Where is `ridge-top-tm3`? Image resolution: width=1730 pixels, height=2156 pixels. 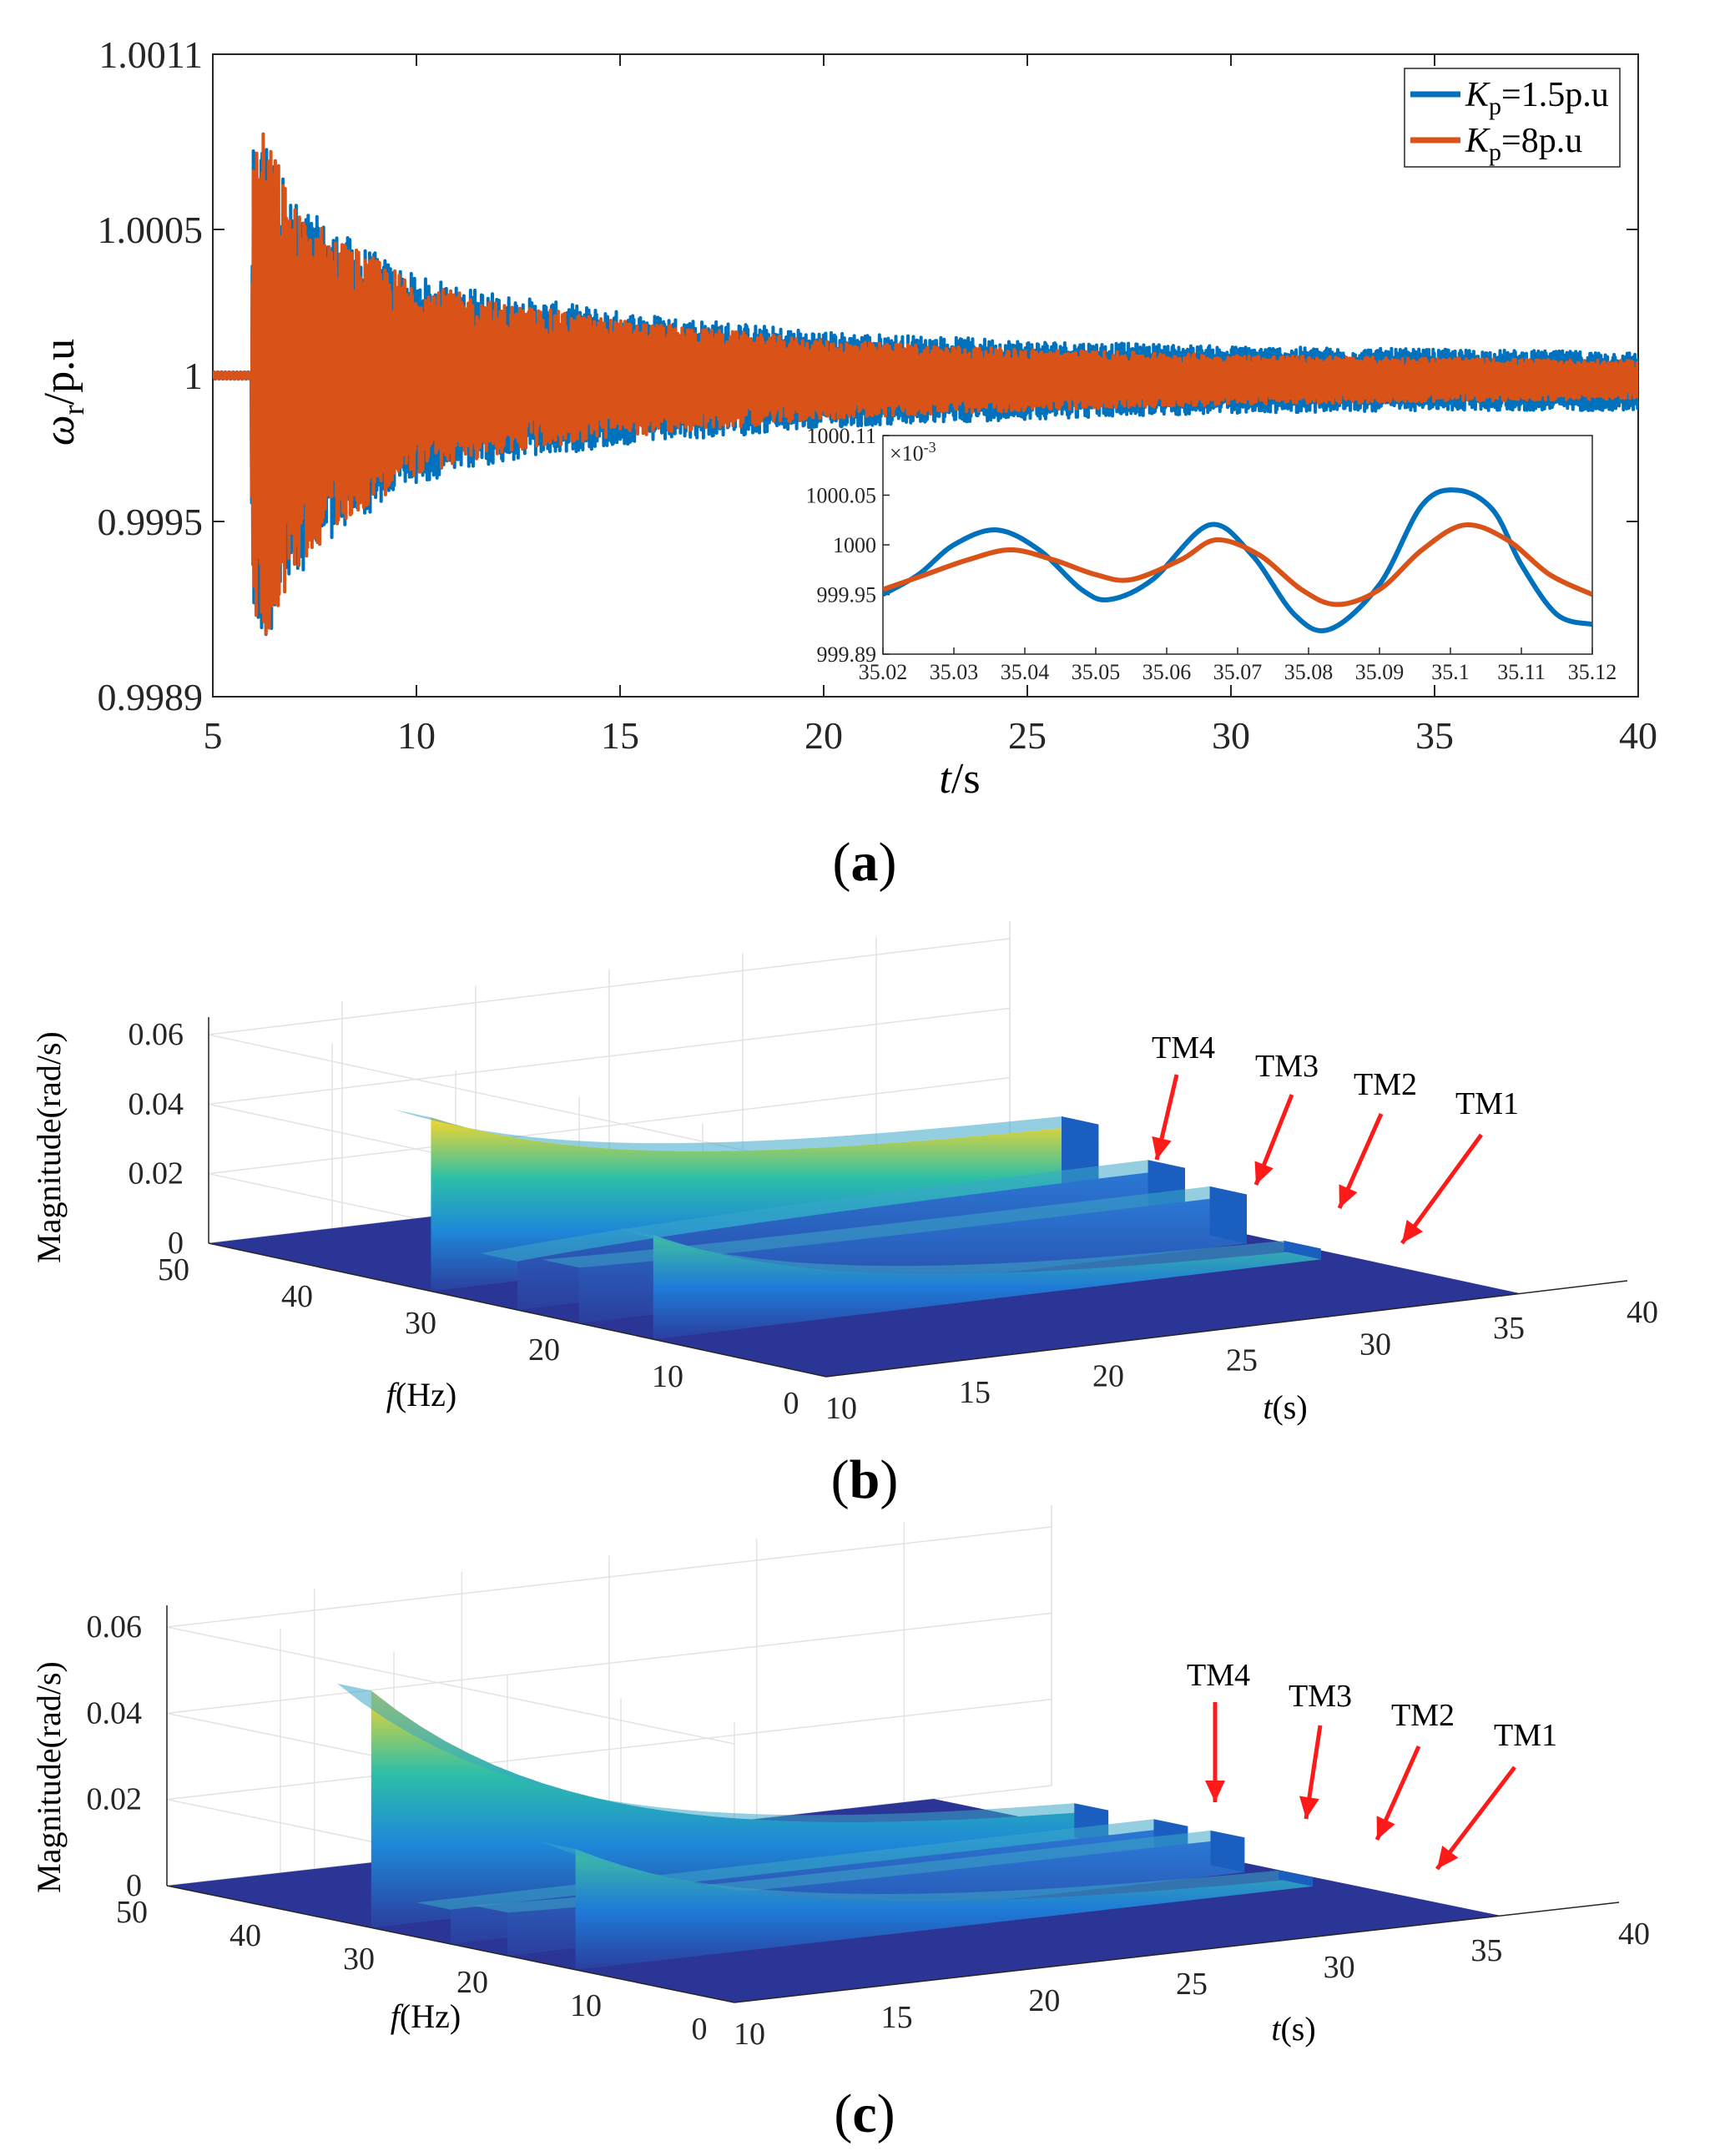 ridge-top-tm3 is located at coordinates (832, 1211).